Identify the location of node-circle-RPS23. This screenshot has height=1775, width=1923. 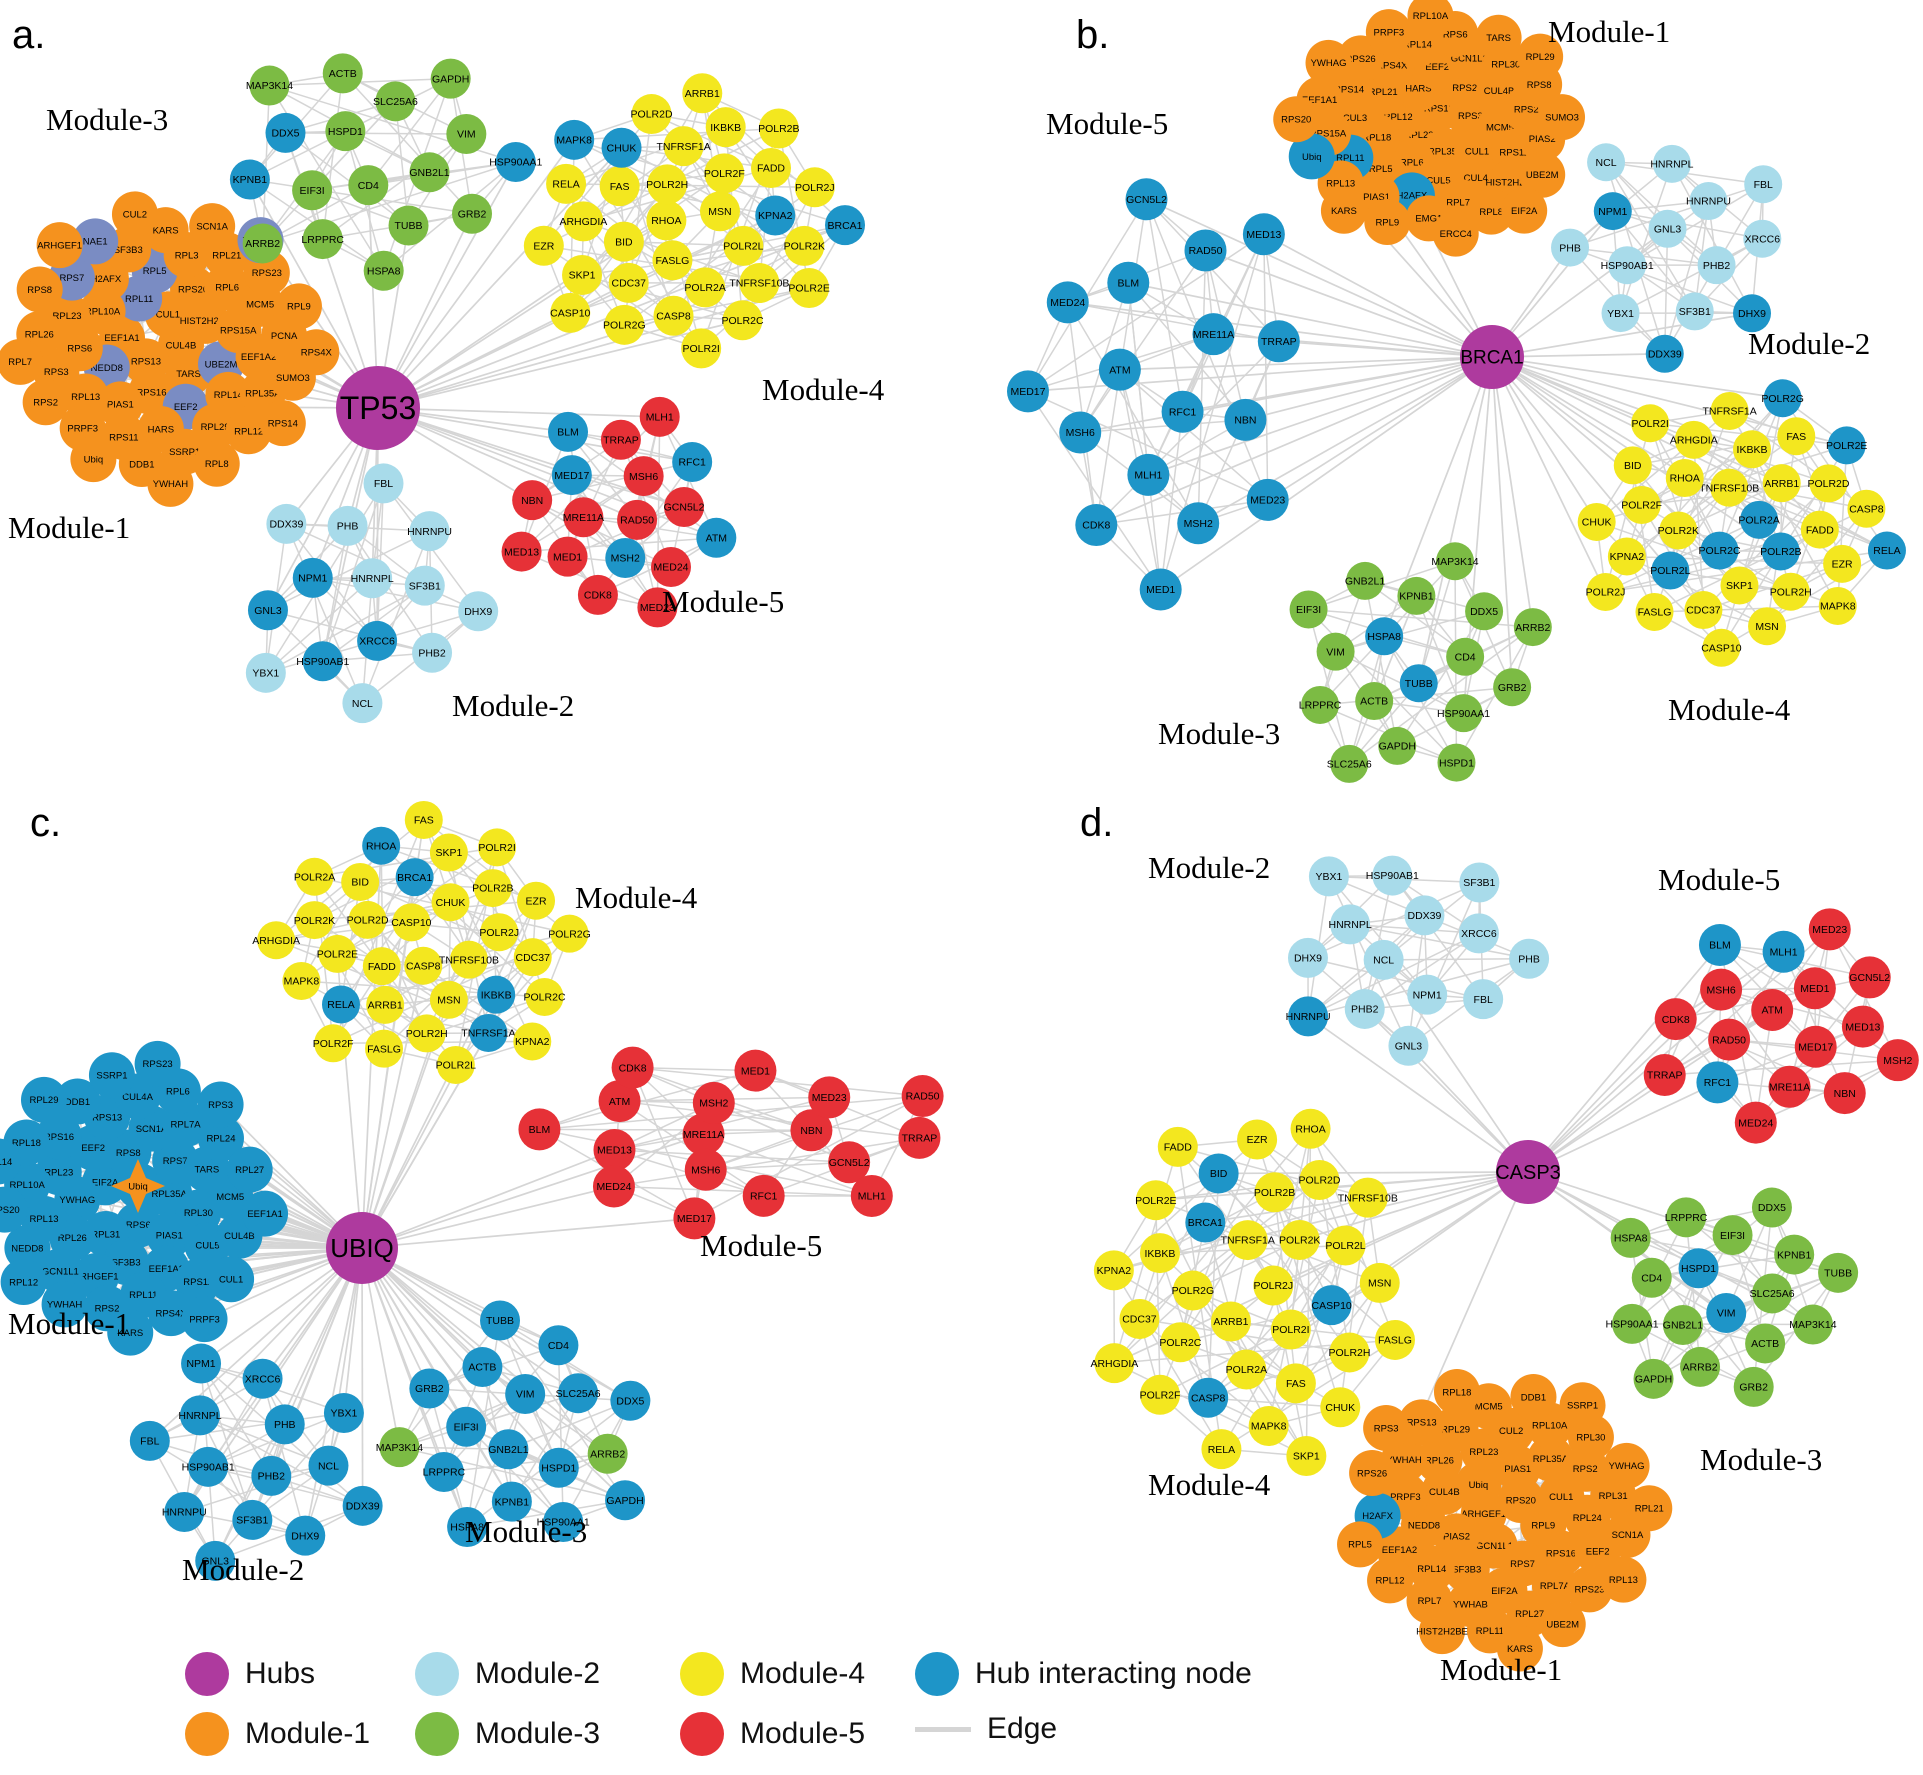
(157, 1063).